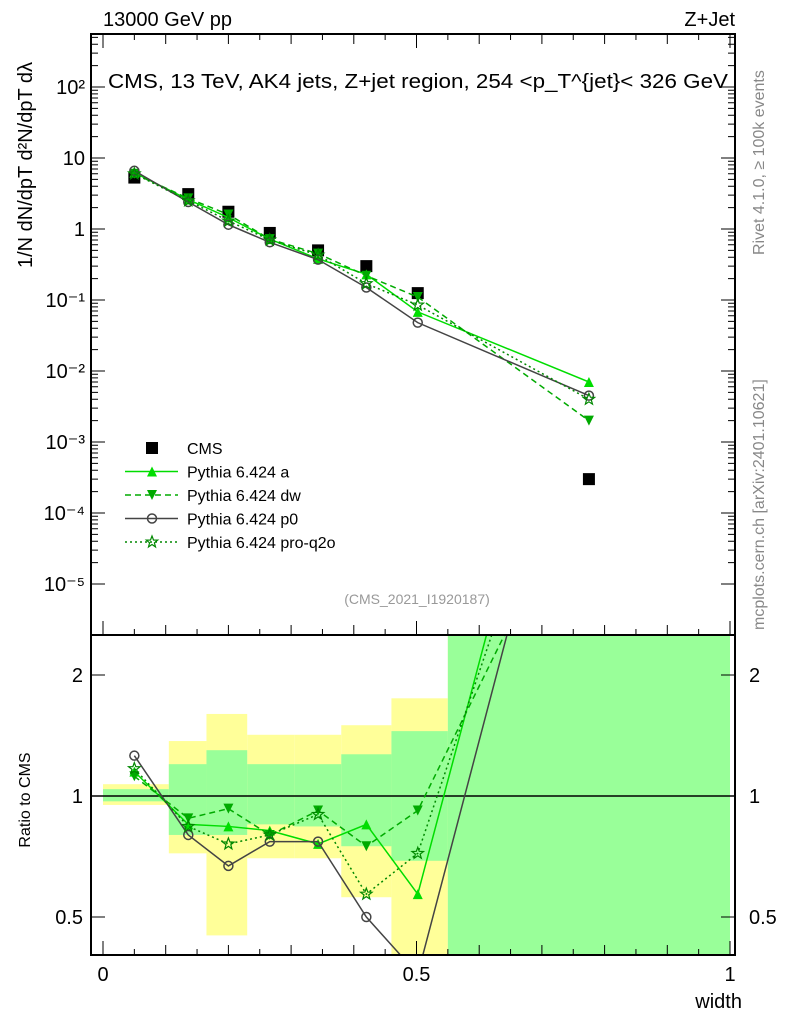  Describe the element at coordinates (64, 585) in the screenshot. I see `main-ytick-label-7: 10⁻⁵` at that location.